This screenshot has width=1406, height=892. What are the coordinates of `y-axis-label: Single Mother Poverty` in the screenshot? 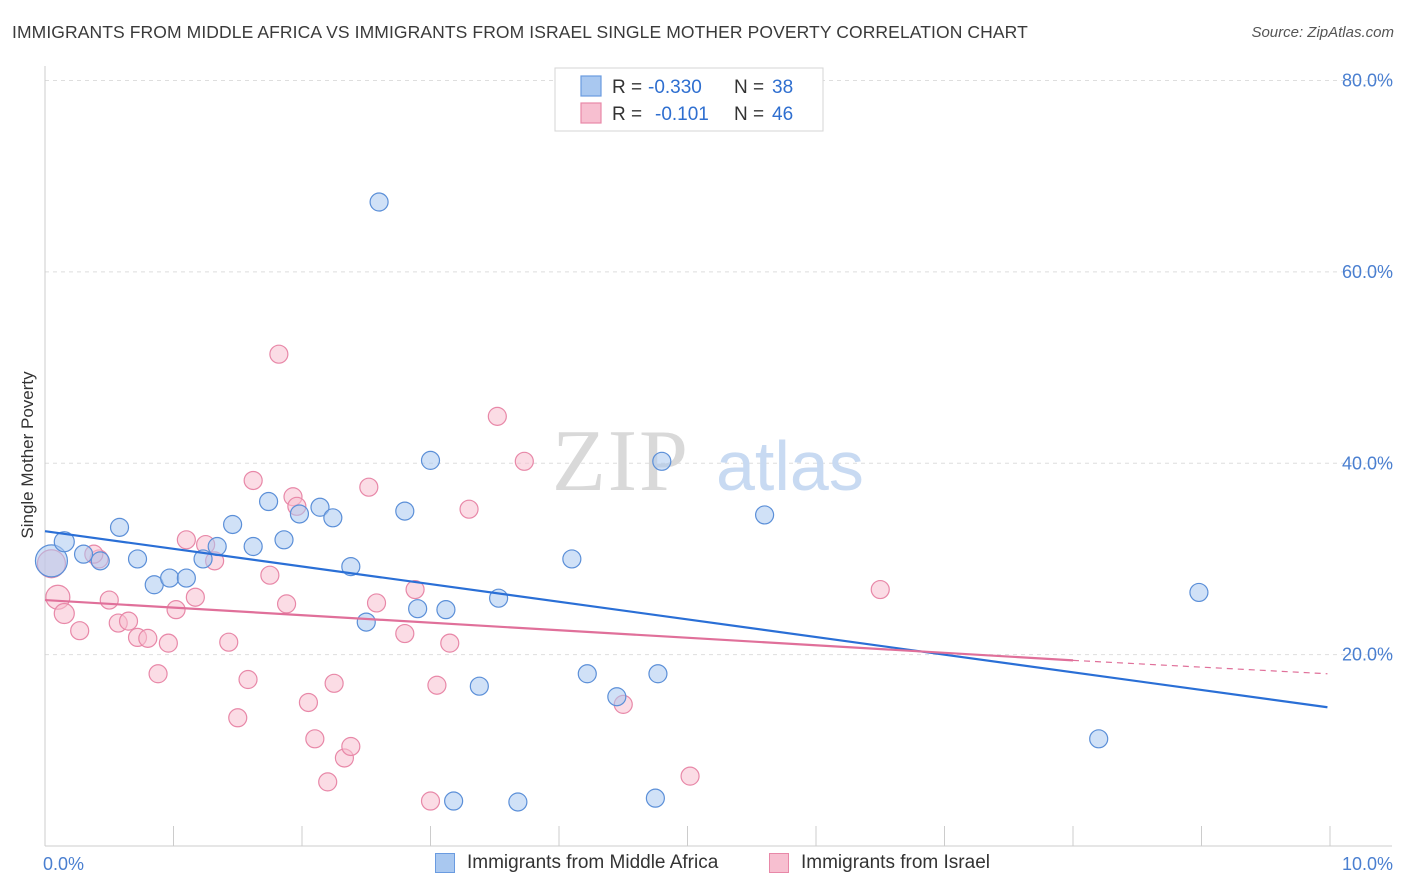 It's located at (27, 455).